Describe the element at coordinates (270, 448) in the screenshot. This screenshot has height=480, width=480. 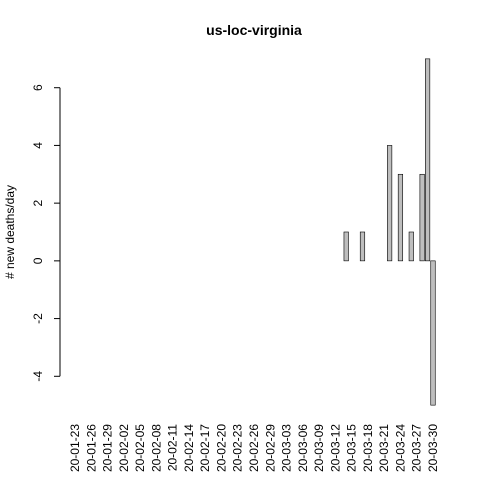
I see `x-tick-label: 20-02-29` at that location.